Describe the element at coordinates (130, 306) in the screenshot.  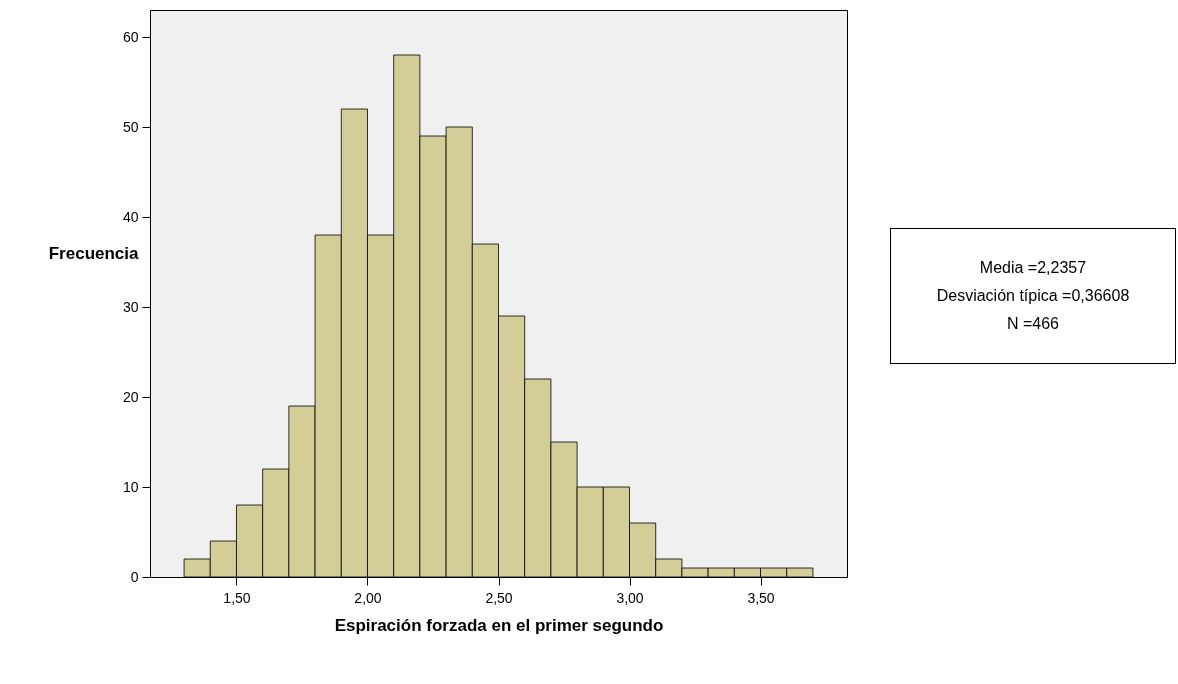
I see `y-tick-label: 30` at that location.